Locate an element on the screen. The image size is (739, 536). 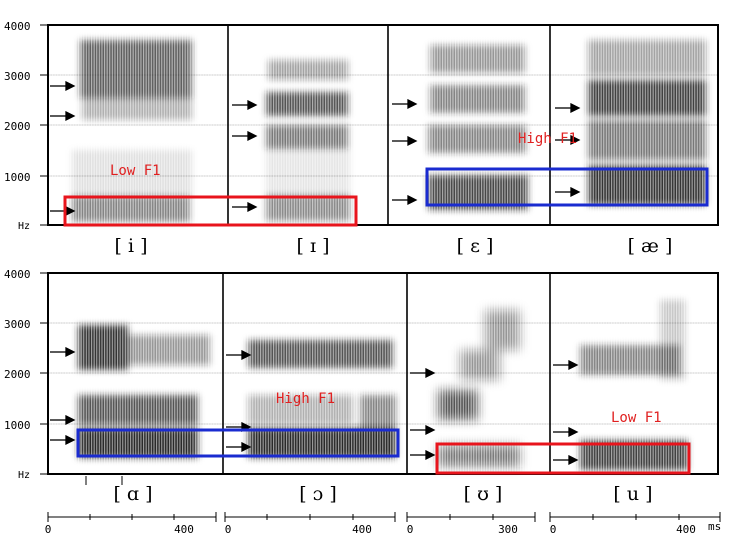
time-tick-seg3-end: 300 is located at coordinates (508, 529).